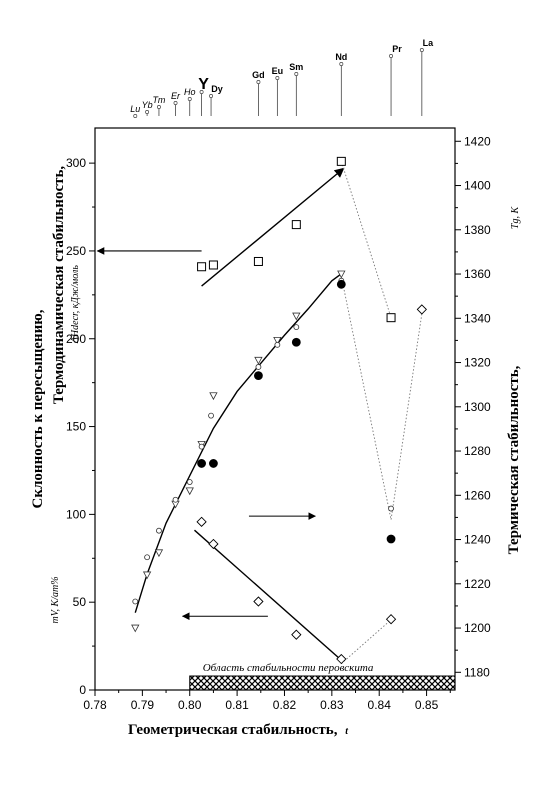  I want to click on y-right-tick-label: 1420, so click(477, 141).